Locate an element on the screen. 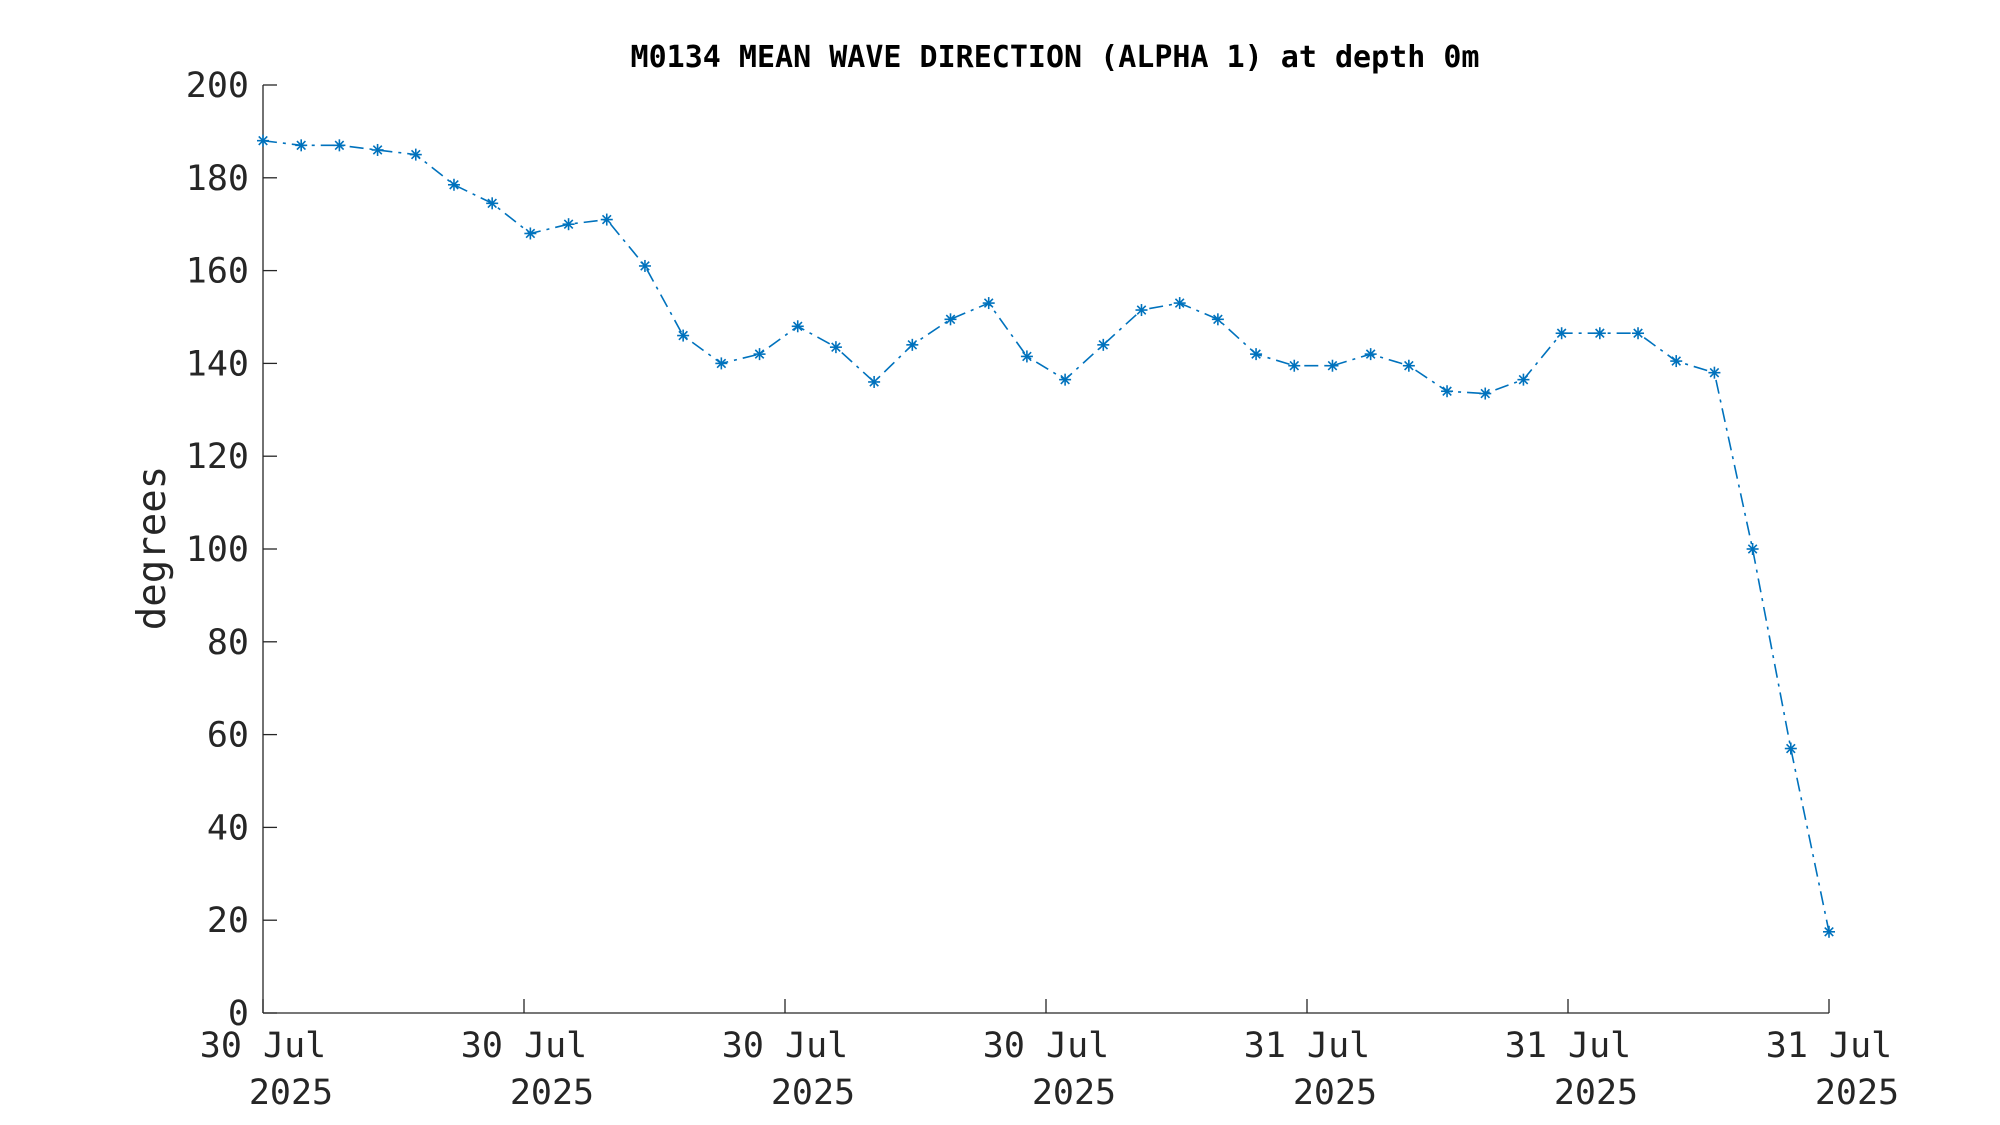 This screenshot has width=2000, height=1125. y-tick-label: 20 is located at coordinates (228, 921).